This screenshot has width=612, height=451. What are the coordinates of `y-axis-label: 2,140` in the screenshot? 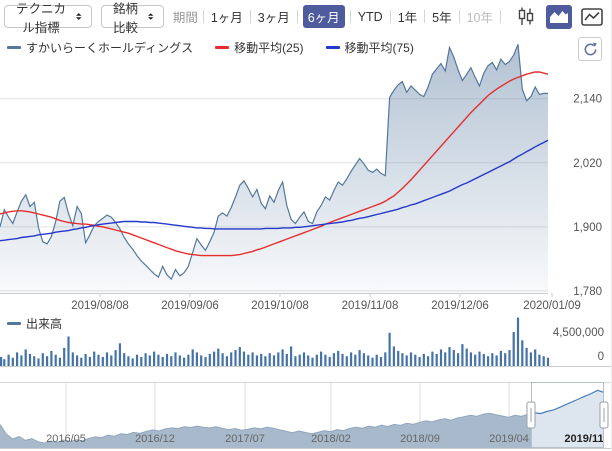 It's located at (587, 100).